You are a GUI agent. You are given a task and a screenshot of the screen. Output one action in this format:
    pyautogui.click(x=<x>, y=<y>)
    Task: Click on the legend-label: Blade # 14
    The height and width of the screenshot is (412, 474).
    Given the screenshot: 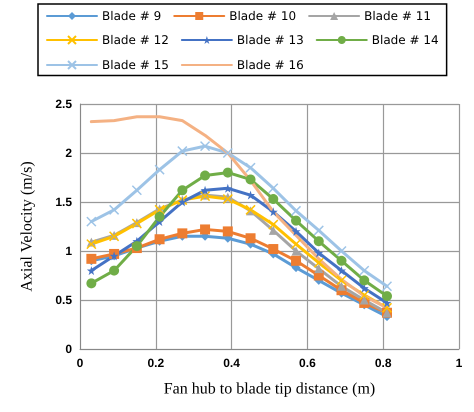 What is the action you would take?
    pyautogui.click(x=405, y=40)
    